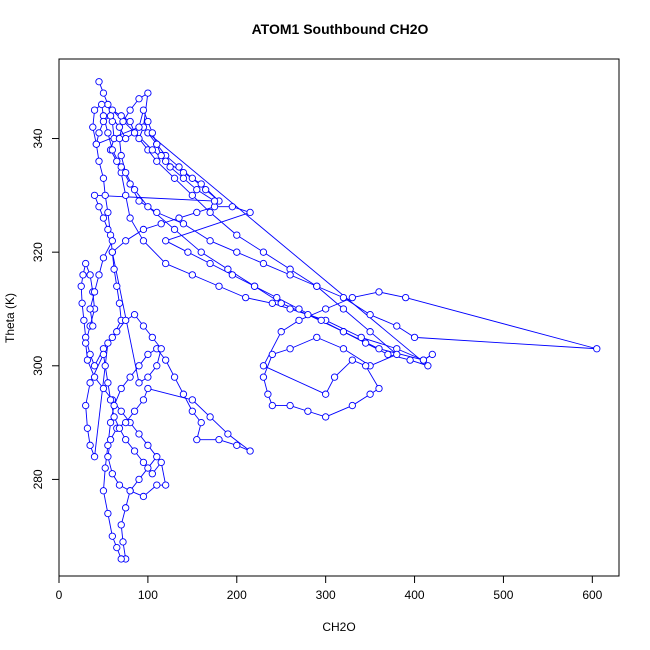 This screenshot has height=650, width=650. I want to click on x-tick-label: 600, so click(592, 595).